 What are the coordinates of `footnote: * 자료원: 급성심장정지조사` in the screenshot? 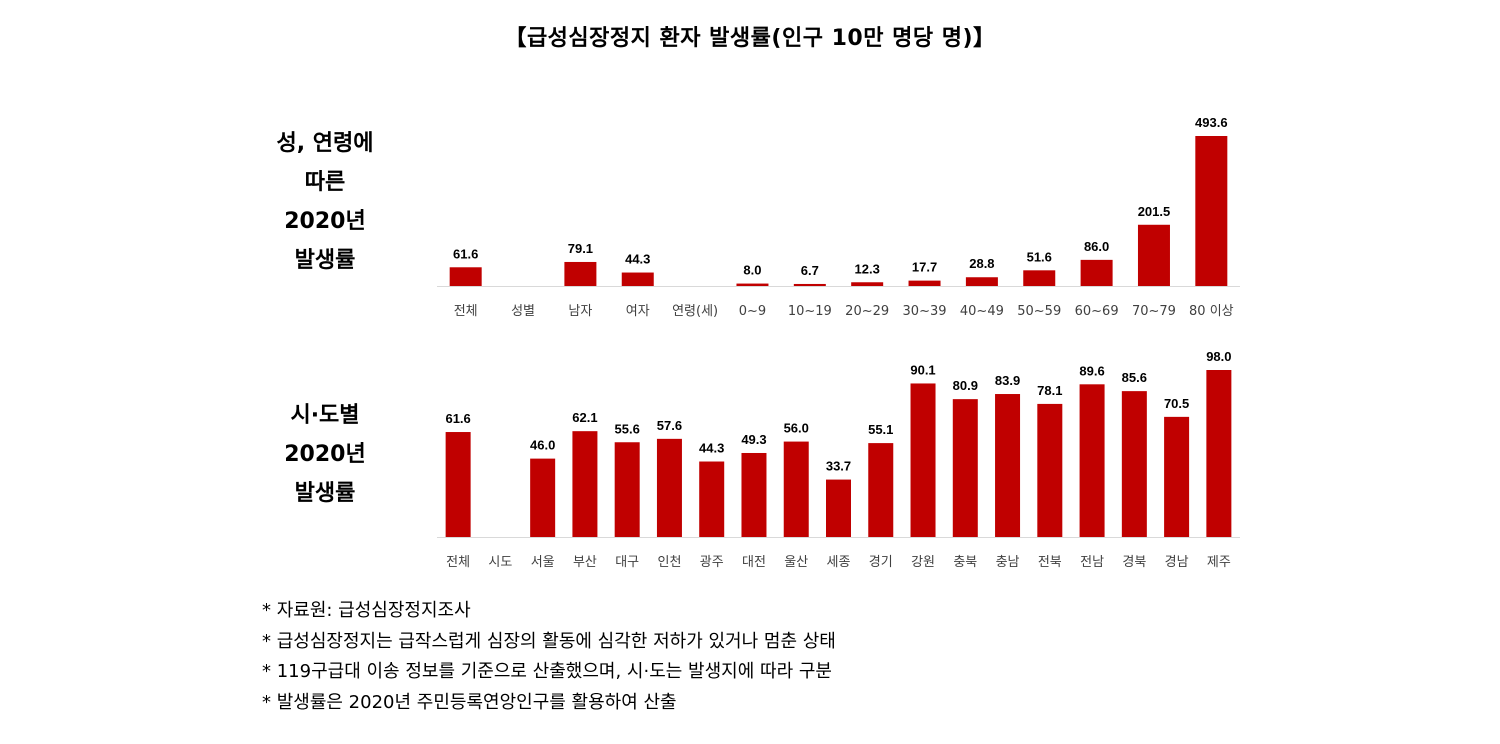 It's located at (366, 610).